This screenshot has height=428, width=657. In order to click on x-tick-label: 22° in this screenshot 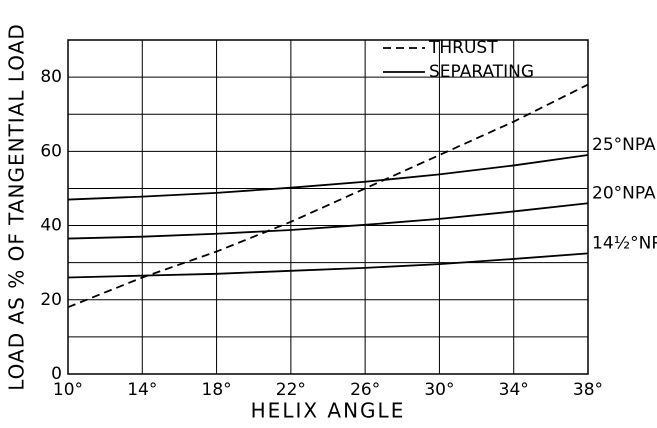, I will do `click(291, 390)`.